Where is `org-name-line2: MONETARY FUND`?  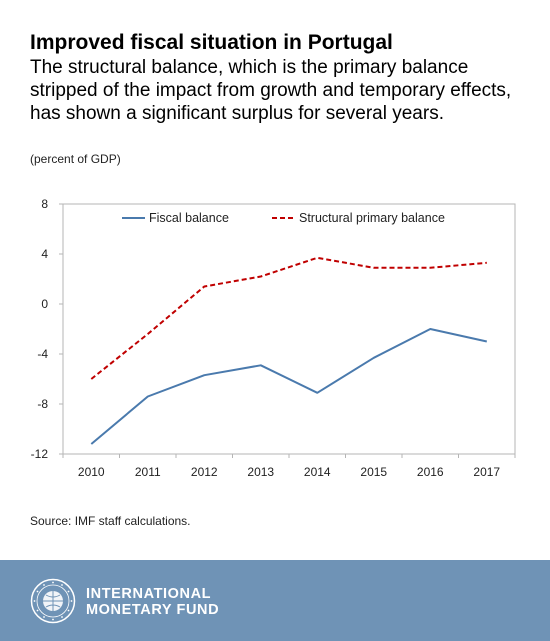
org-name-line2: MONETARY FUND is located at coordinates (153, 610).